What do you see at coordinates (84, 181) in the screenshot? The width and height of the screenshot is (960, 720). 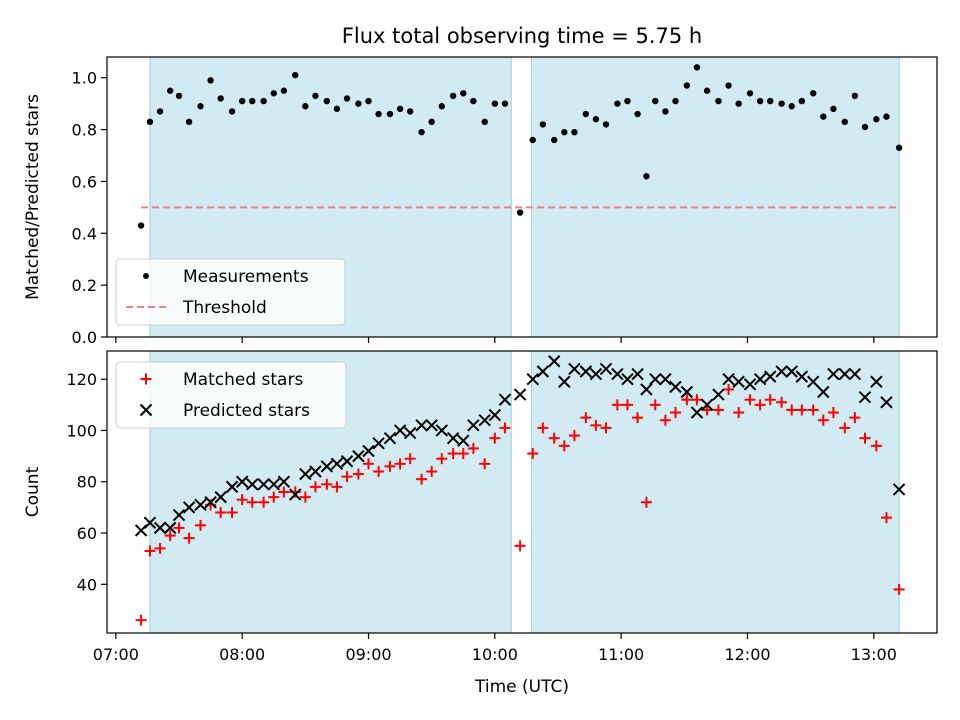 I see `y-tick-label: 0.6` at bounding box center [84, 181].